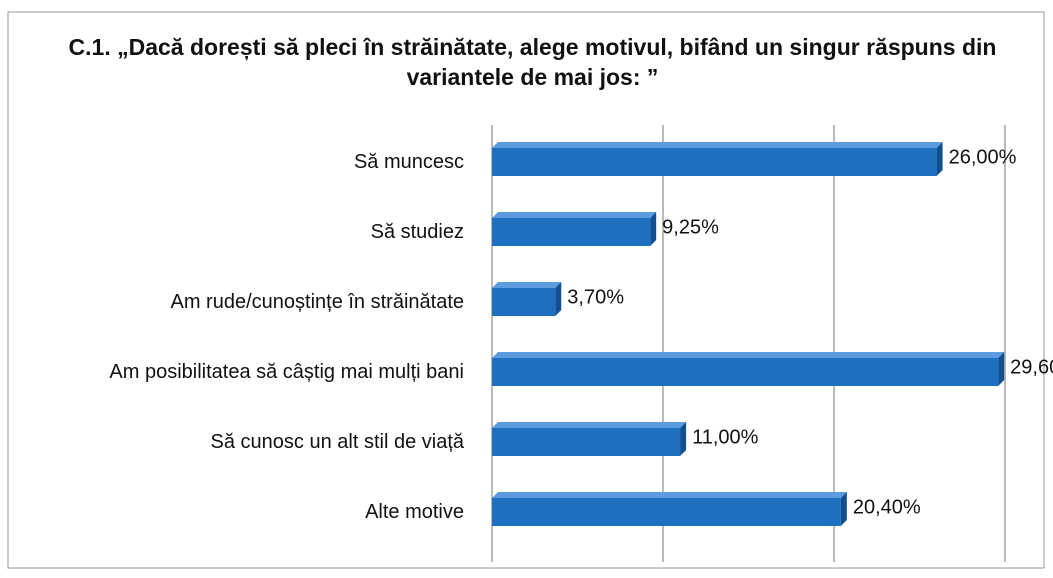 The width and height of the screenshot is (1053, 578). I want to click on value-label: 20,40%, so click(887, 507).